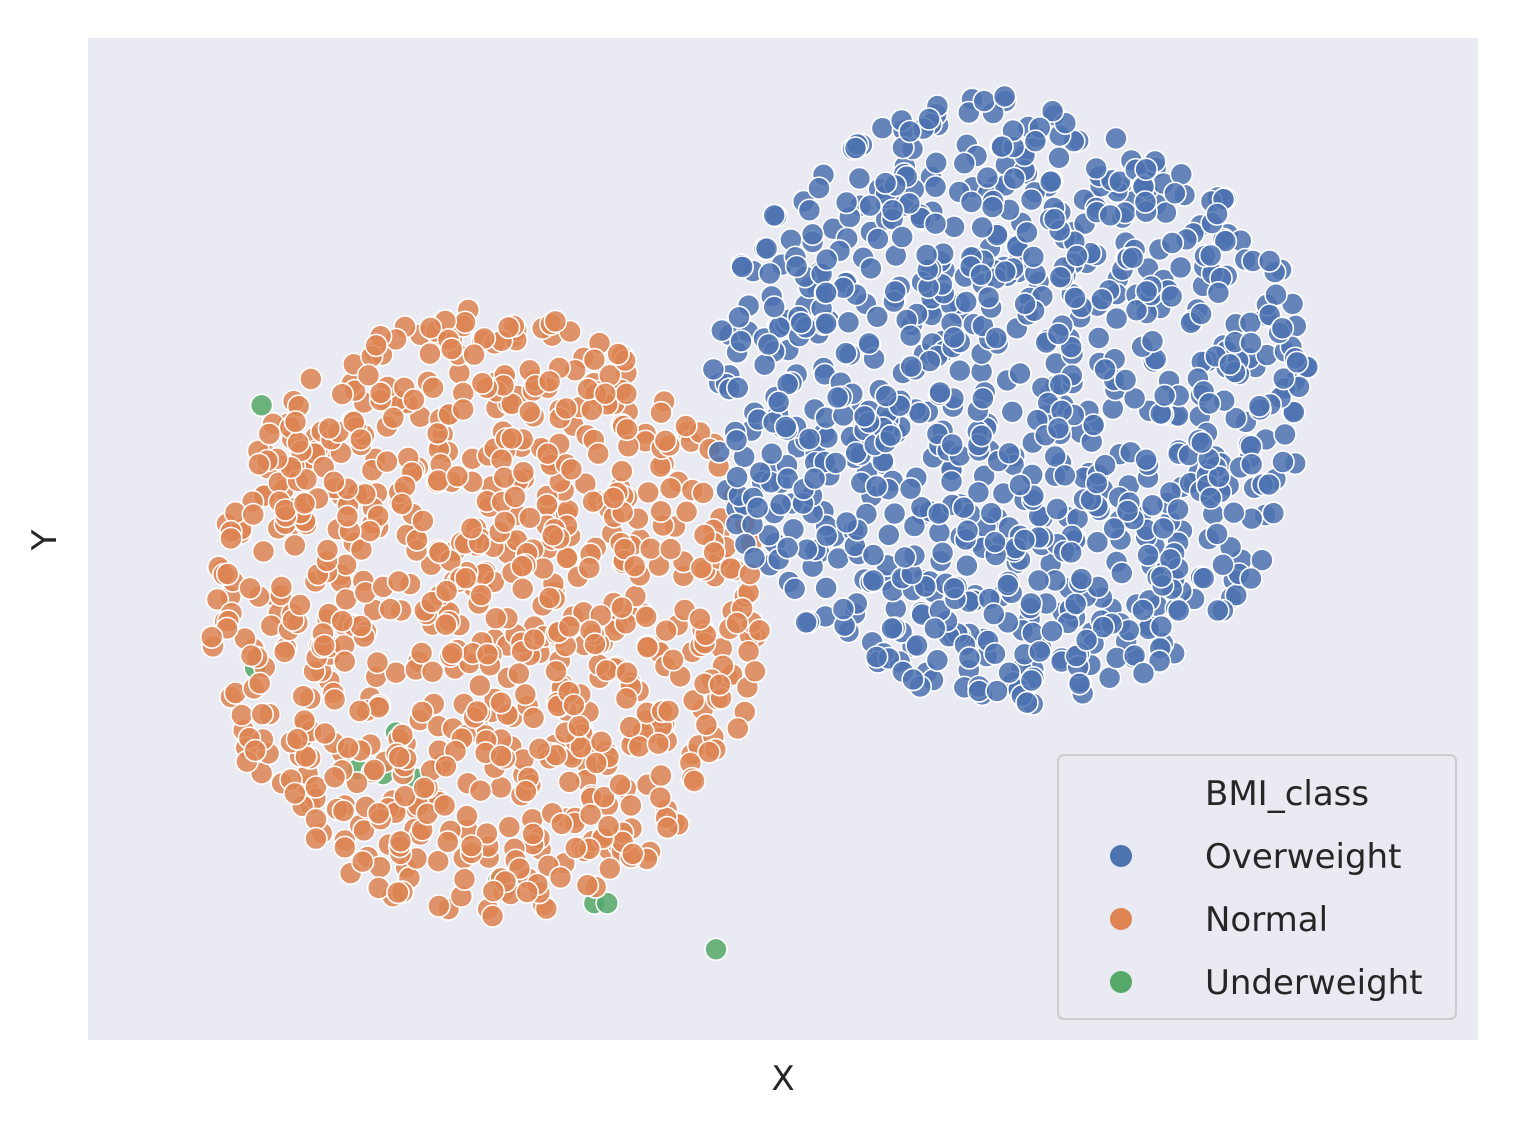  What do you see at coordinates (1287, 794) in the screenshot?
I see `legend-title: BMI_class` at bounding box center [1287, 794].